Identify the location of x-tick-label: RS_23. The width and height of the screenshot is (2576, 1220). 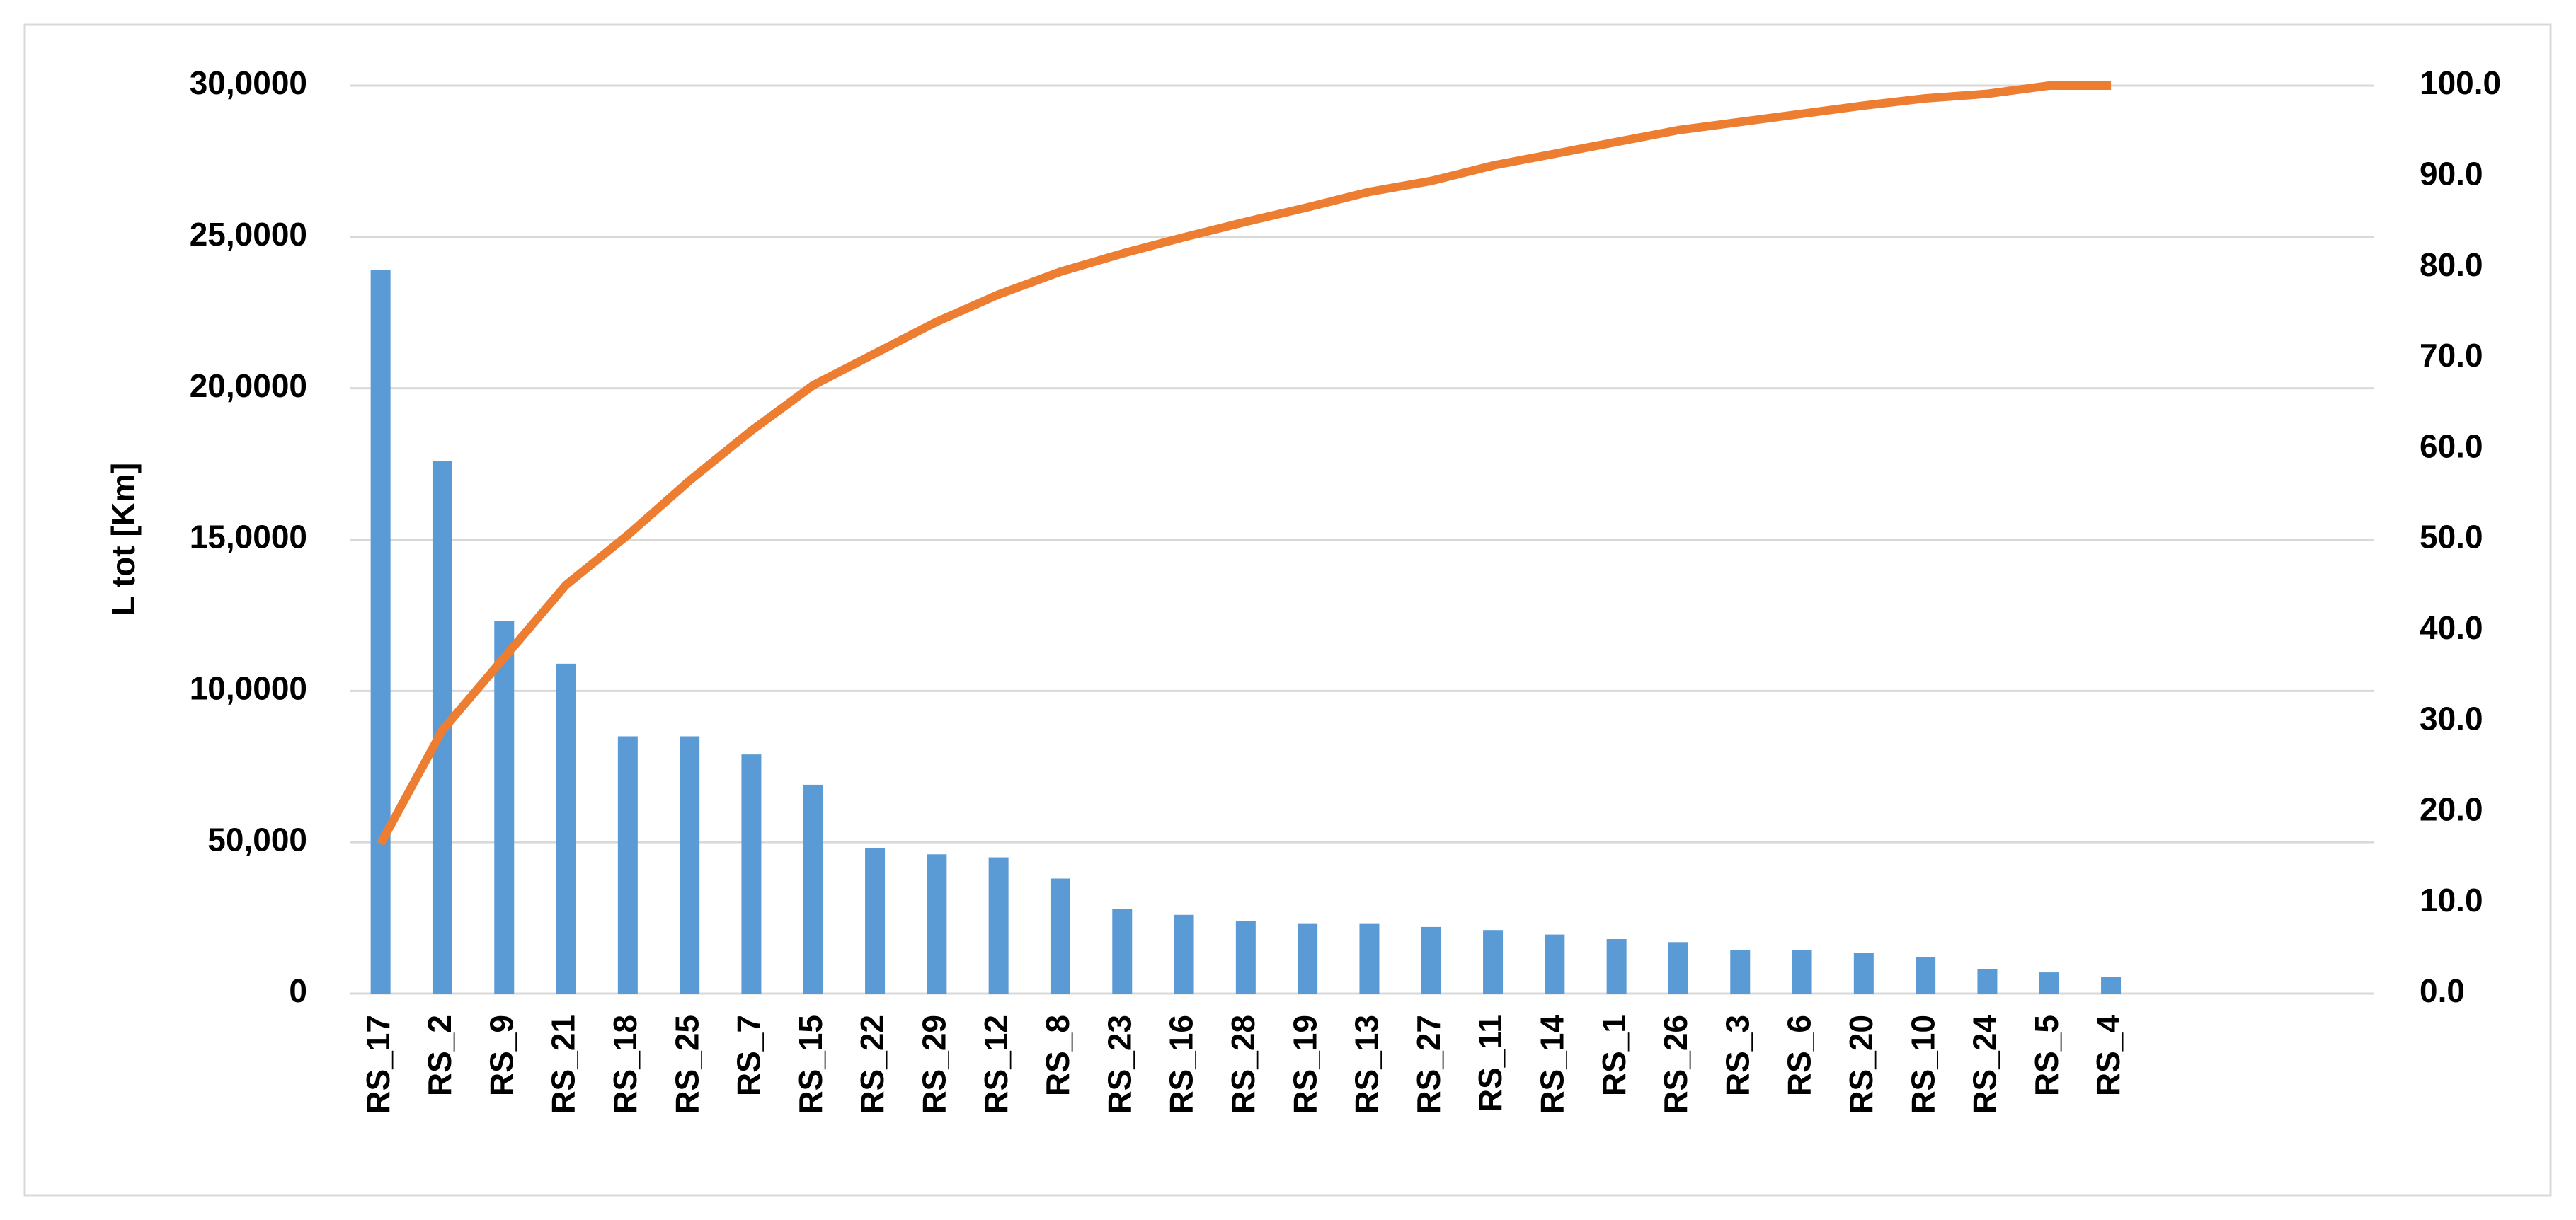
(1119, 1065).